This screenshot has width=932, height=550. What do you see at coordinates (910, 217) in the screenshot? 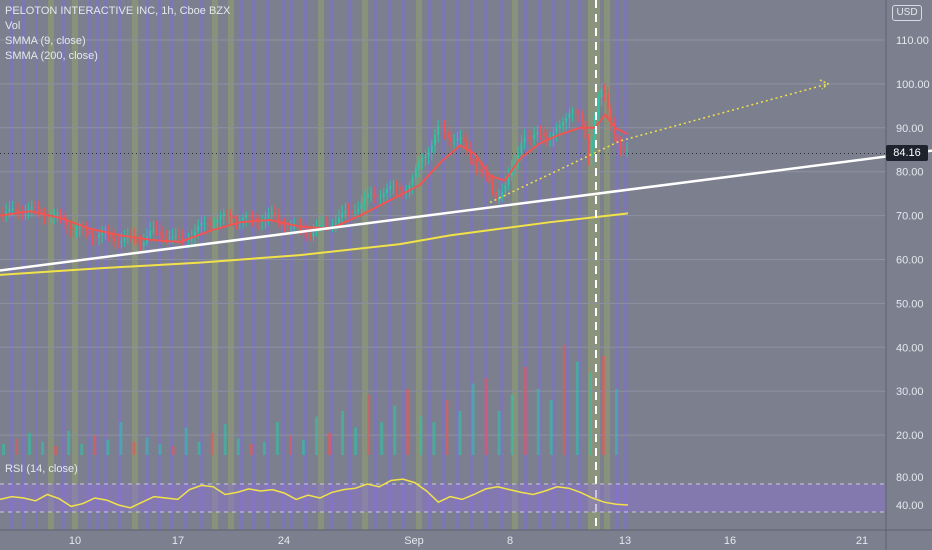
I see `y-tick-label: 70.00` at bounding box center [910, 217].